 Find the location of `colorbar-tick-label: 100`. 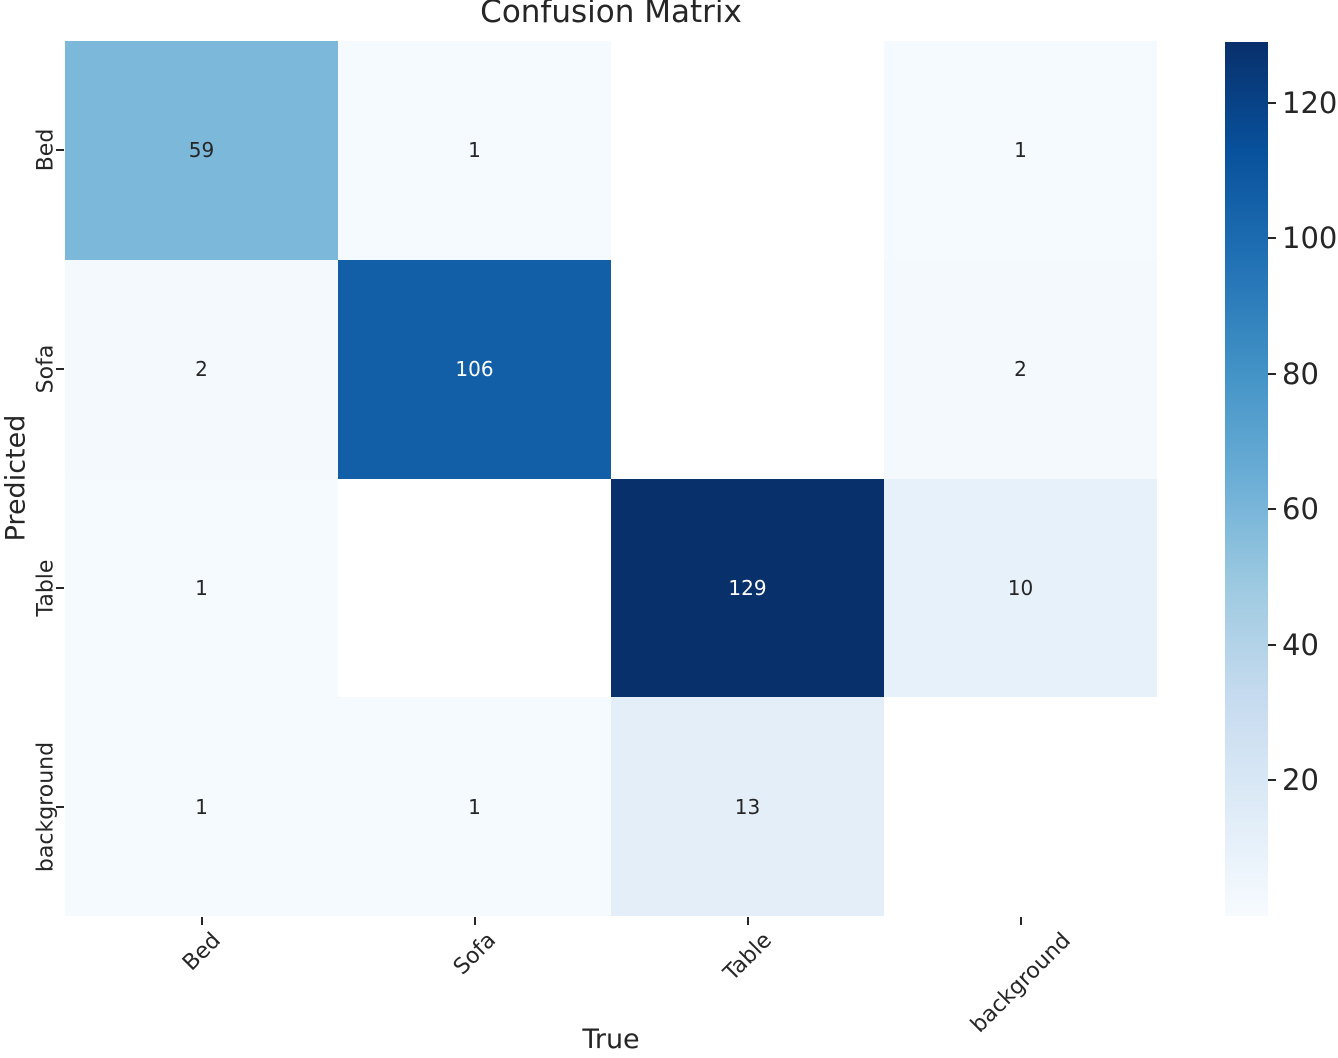

colorbar-tick-label: 100 is located at coordinates (1310, 238).